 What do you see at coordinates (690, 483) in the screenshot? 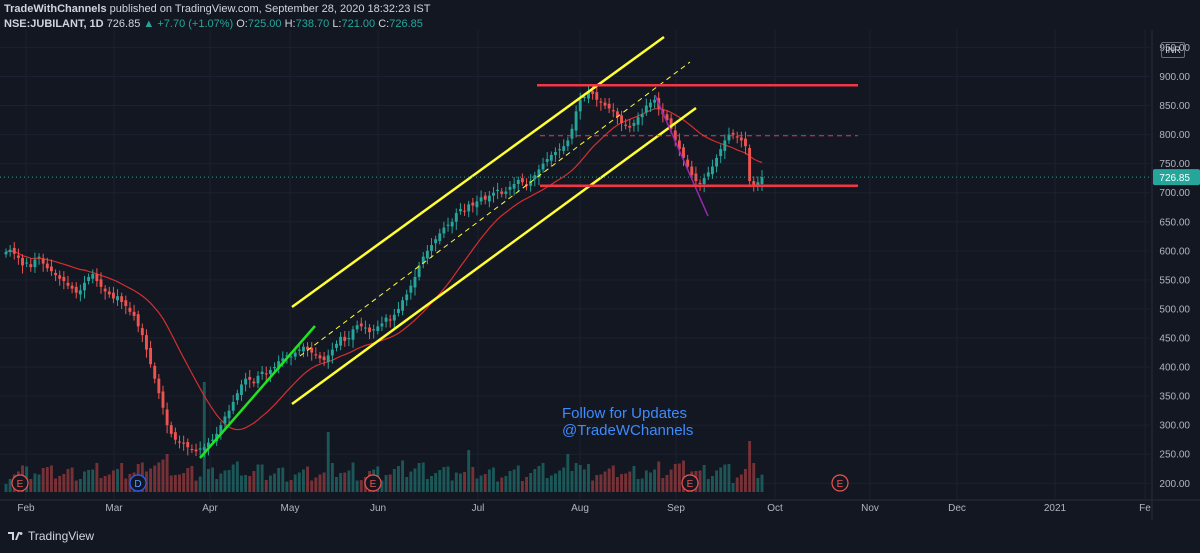
I see `earnings-marker` at bounding box center [690, 483].